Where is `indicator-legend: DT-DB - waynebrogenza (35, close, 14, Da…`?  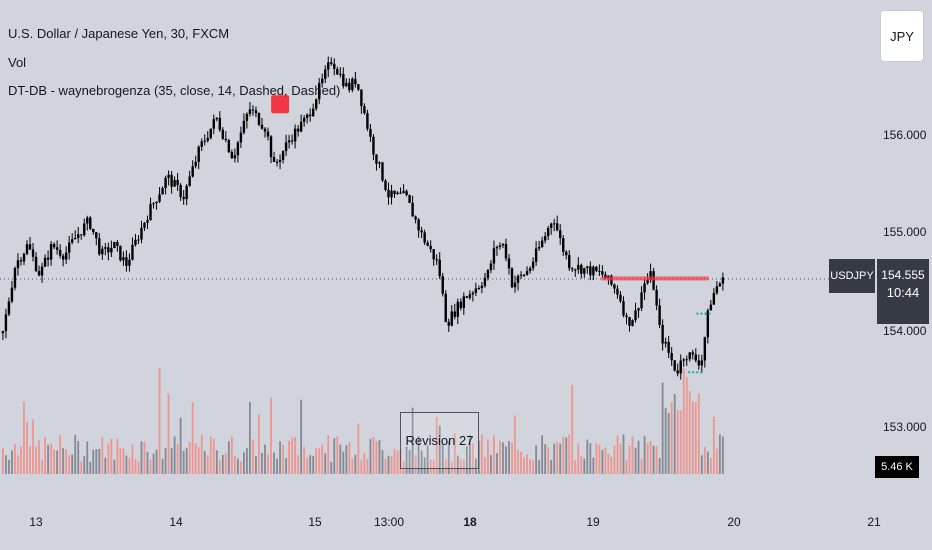
indicator-legend: DT-DB - waynebrogenza (35, close, 14, Da… is located at coordinates (174, 90).